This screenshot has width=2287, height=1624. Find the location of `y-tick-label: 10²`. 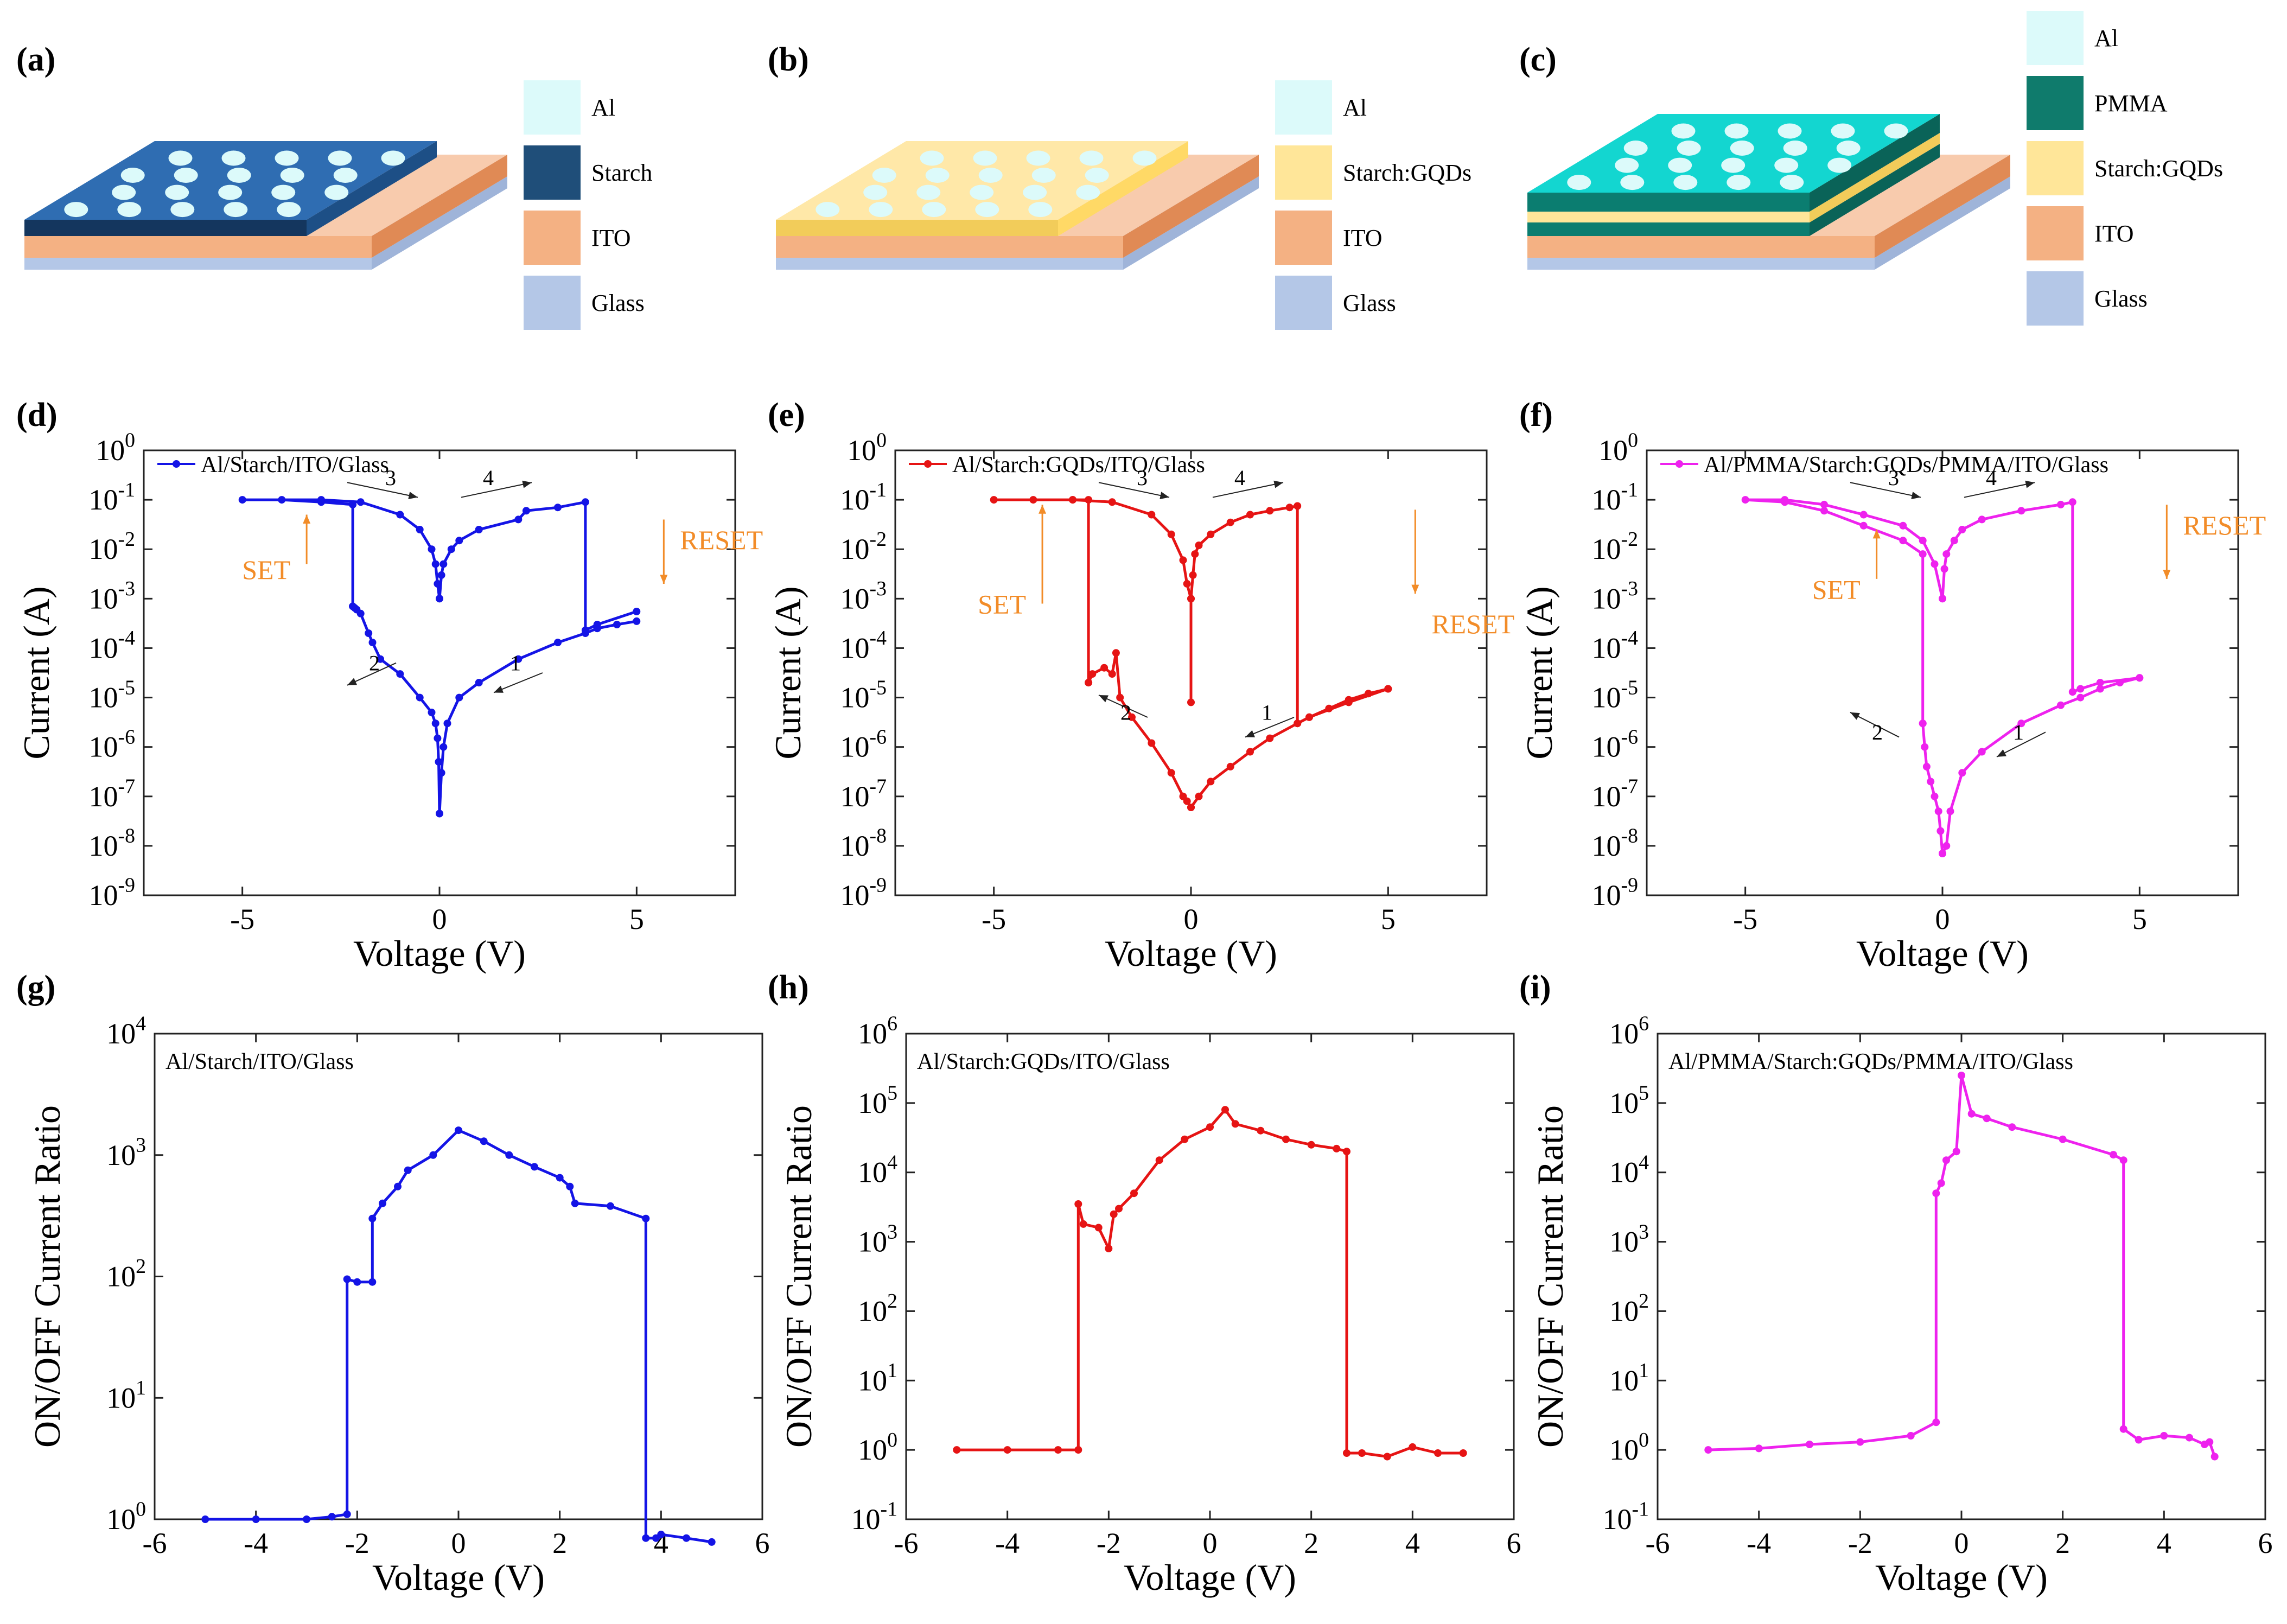

y-tick-label: 10² is located at coordinates (1629, 1308).